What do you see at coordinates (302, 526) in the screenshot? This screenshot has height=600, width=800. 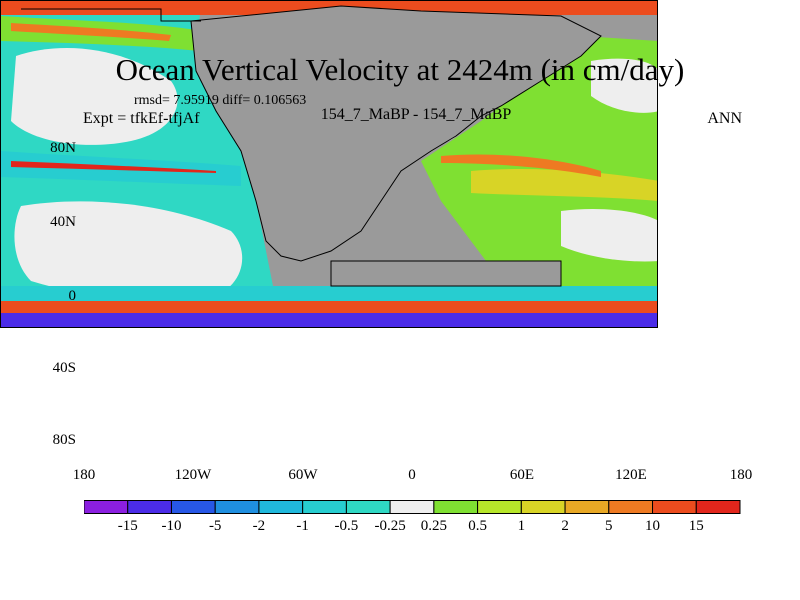 I see `colorbar-label: -1` at bounding box center [302, 526].